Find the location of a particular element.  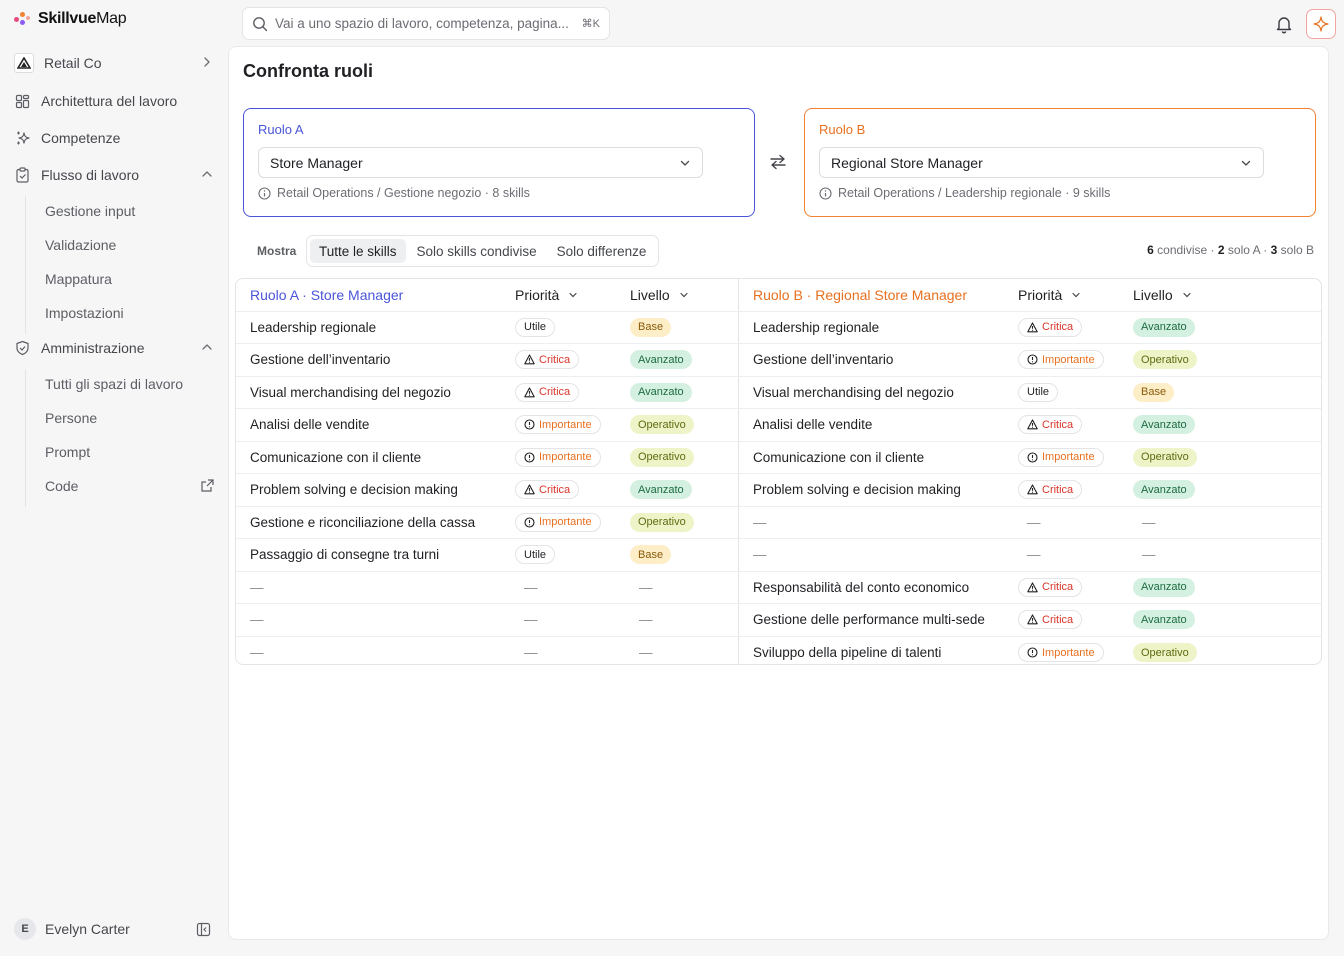

skill-label: Passaggio di consegne tra turni is located at coordinates (345, 555).